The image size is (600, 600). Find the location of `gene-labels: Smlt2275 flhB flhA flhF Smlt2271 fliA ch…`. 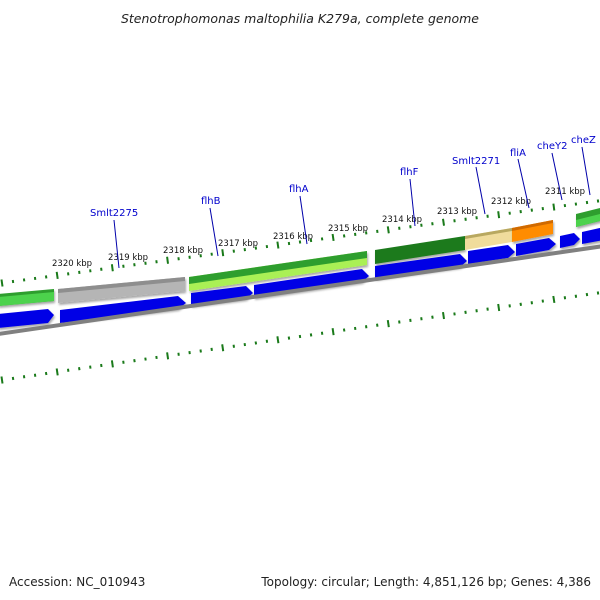

gene-labels: Smlt2275 flhB flhA flhF Smlt2271 fliA ch… is located at coordinates (343, 177).